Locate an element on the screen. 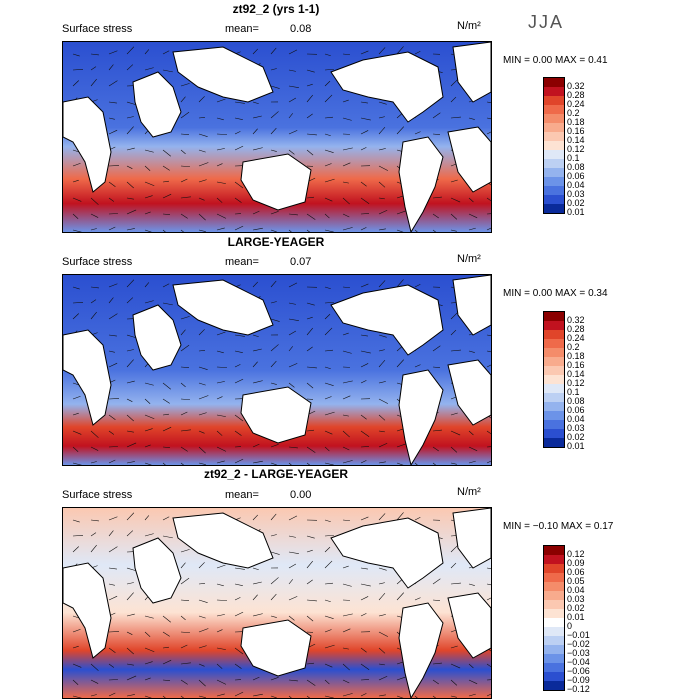 The width and height of the screenshot is (700, 700). panel-2-colorbar is located at coordinates (554, 379).